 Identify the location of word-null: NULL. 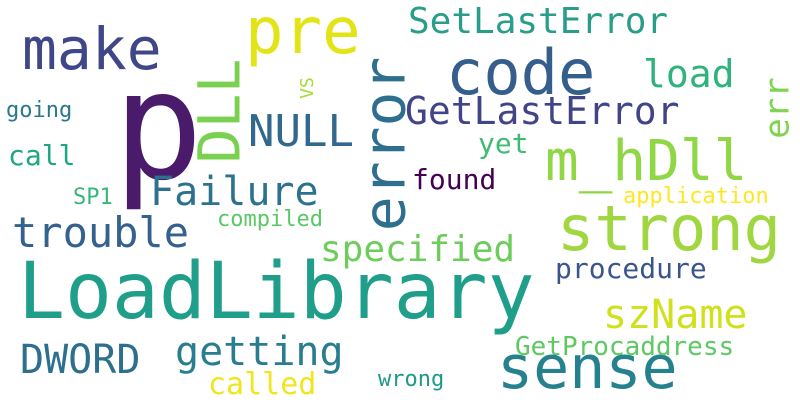
(301, 131).